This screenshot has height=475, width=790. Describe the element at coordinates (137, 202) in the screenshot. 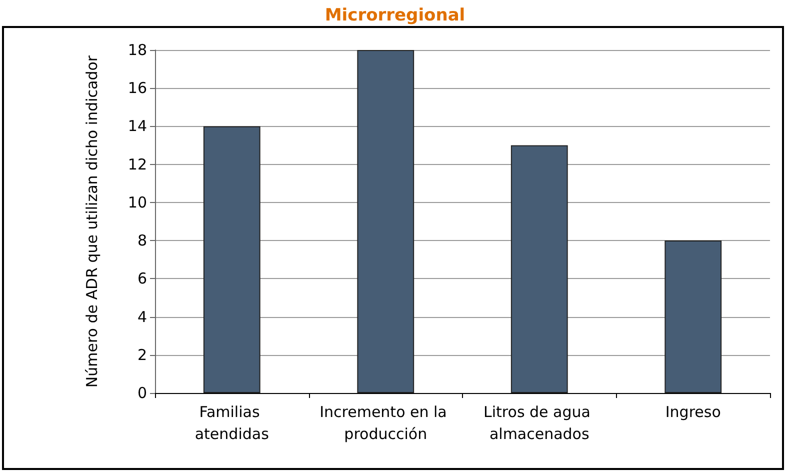

I see `y-tick-label: 10` at that location.